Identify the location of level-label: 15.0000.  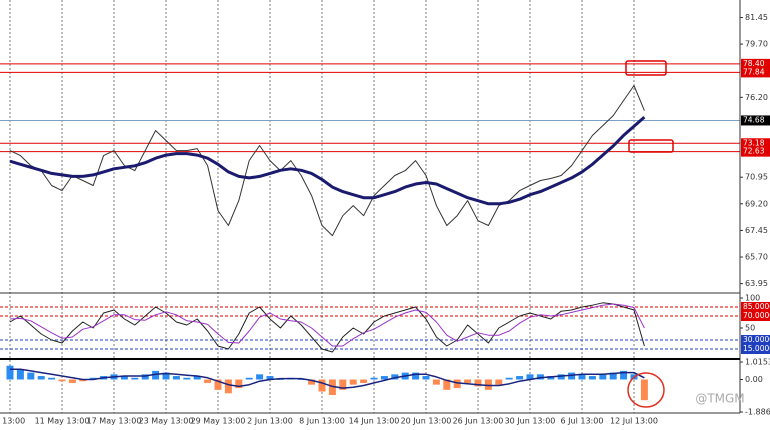
(756, 348).